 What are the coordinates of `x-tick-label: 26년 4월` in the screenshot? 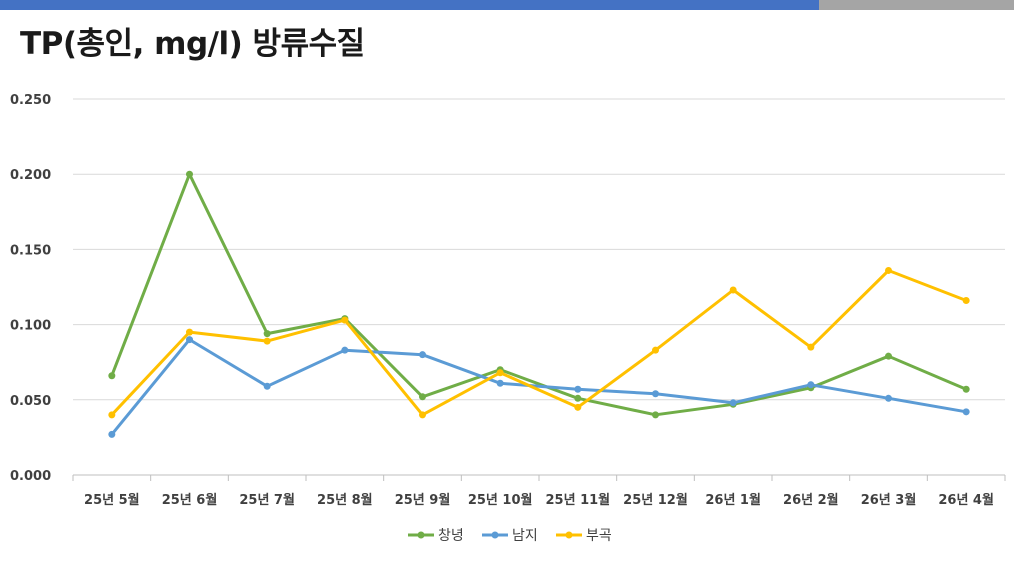 It's located at (966, 500).